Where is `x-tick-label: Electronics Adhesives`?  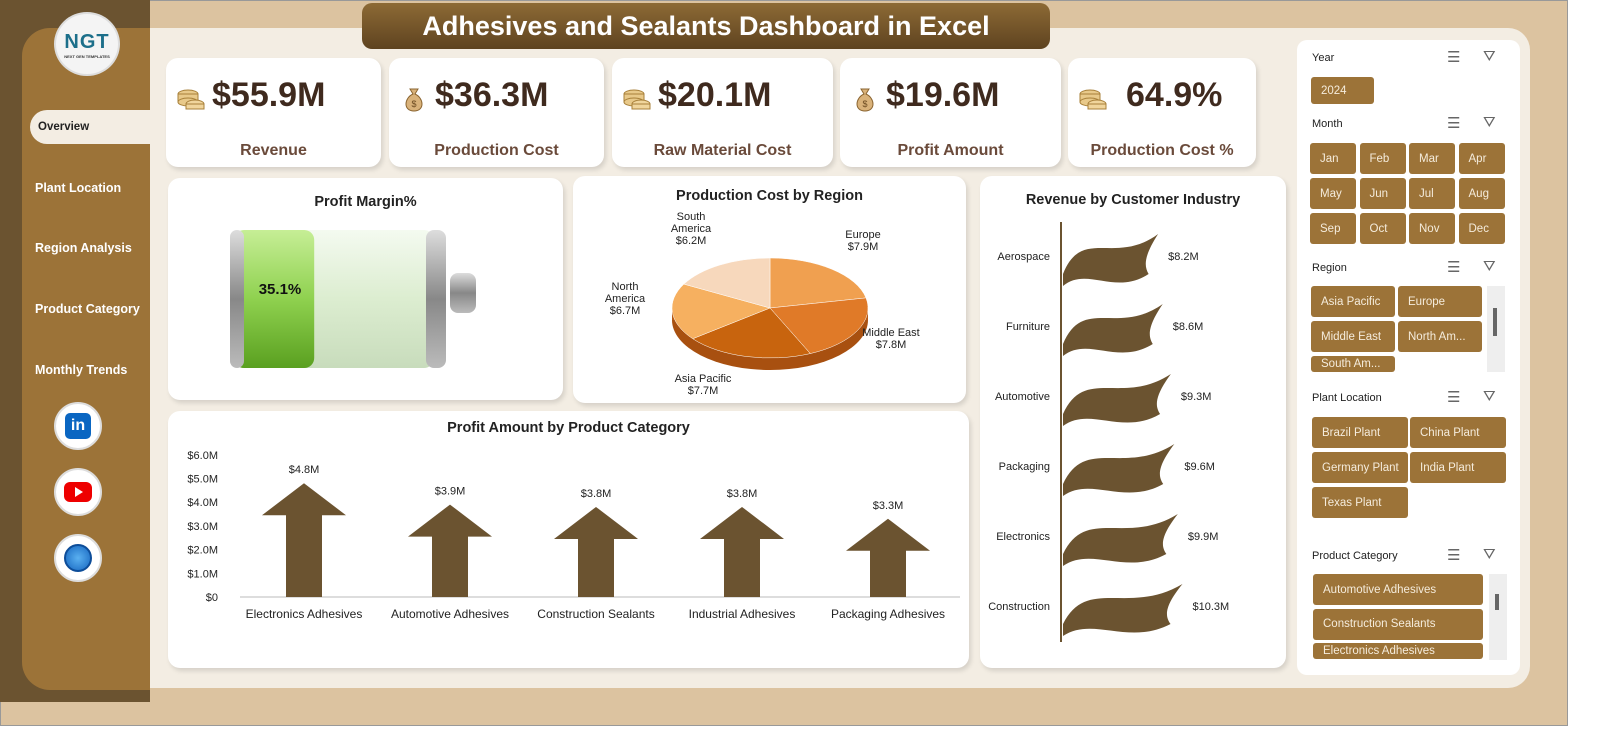 x-tick-label: Electronics Adhesives is located at coordinates (304, 614).